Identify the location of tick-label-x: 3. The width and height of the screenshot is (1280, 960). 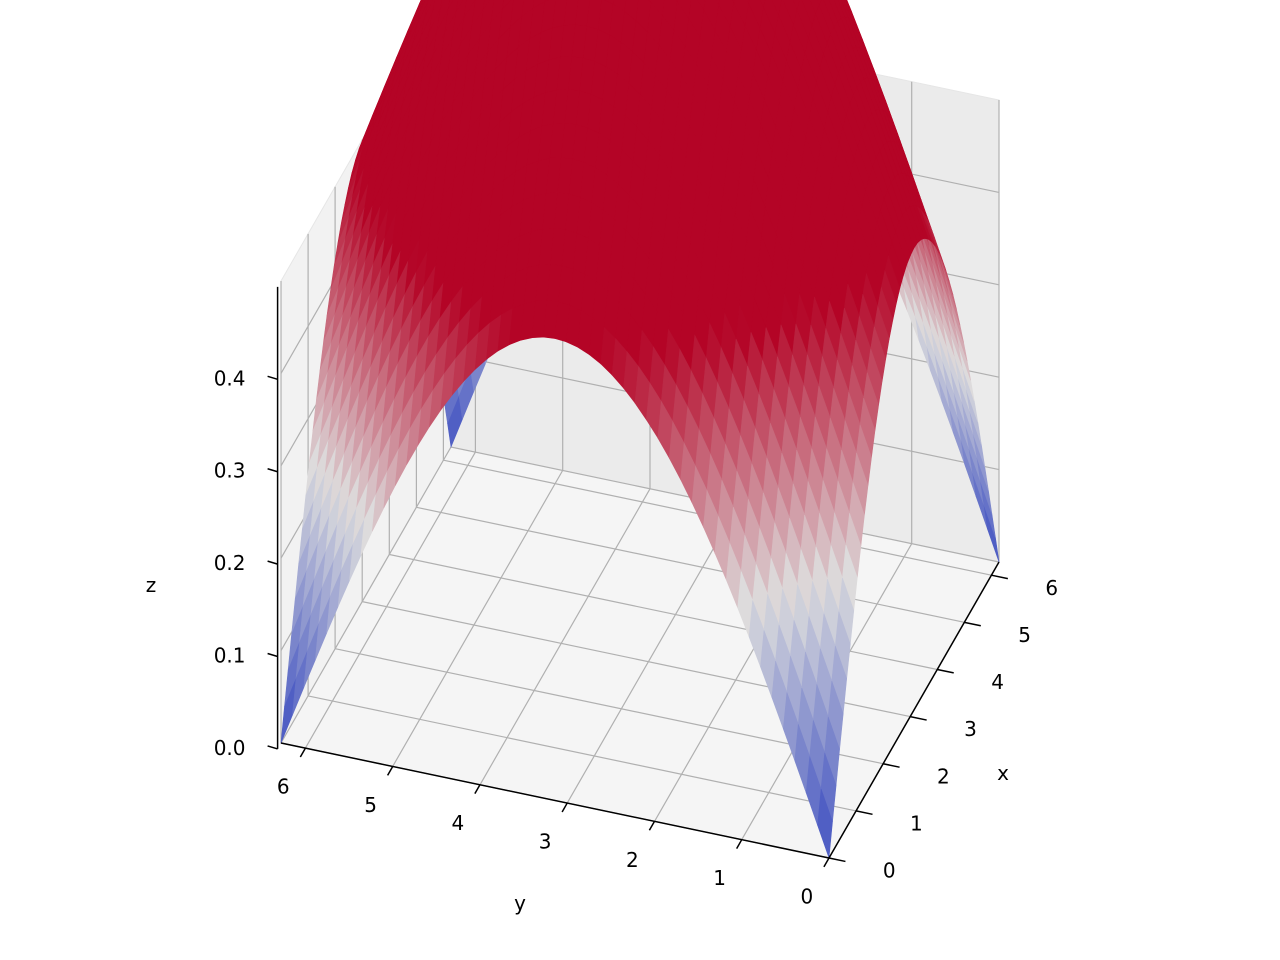
(970, 729).